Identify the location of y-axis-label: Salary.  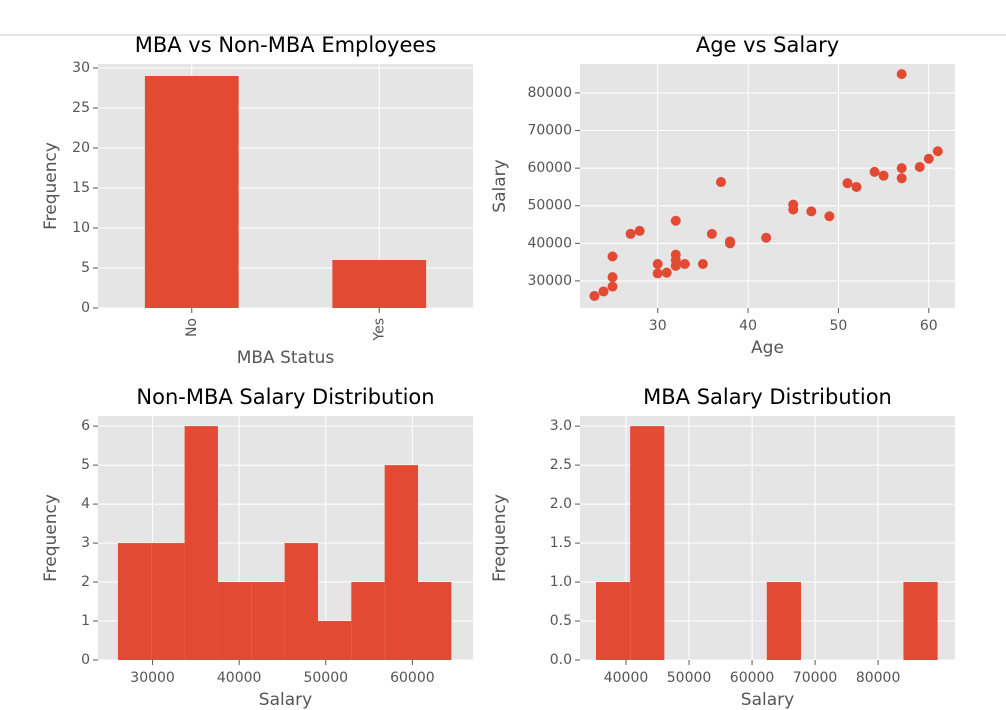
(500, 185).